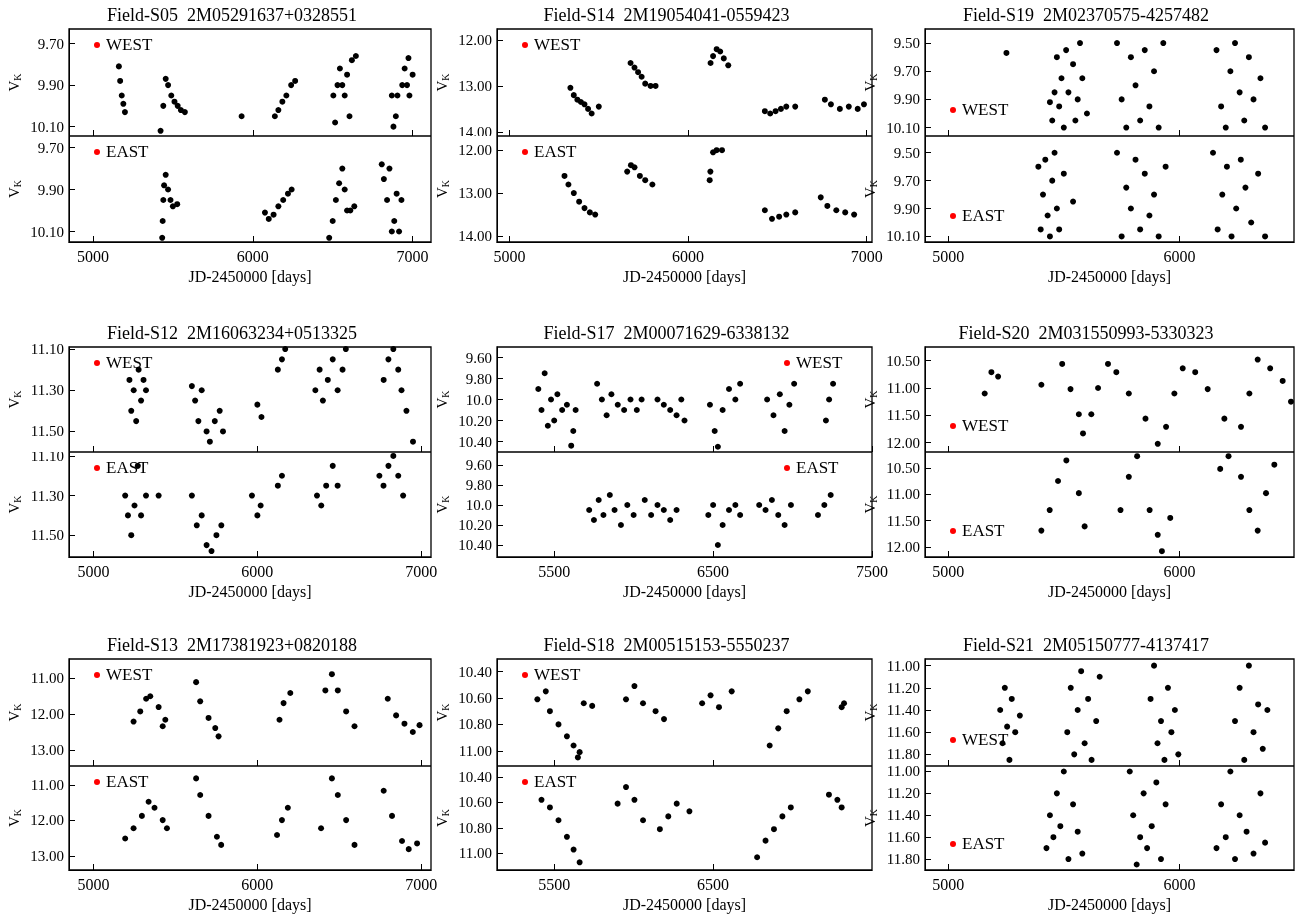 The width and height of the screenshot is (1307, 921). I want to click on y-tick-label: 9.90, so click(50, 85).